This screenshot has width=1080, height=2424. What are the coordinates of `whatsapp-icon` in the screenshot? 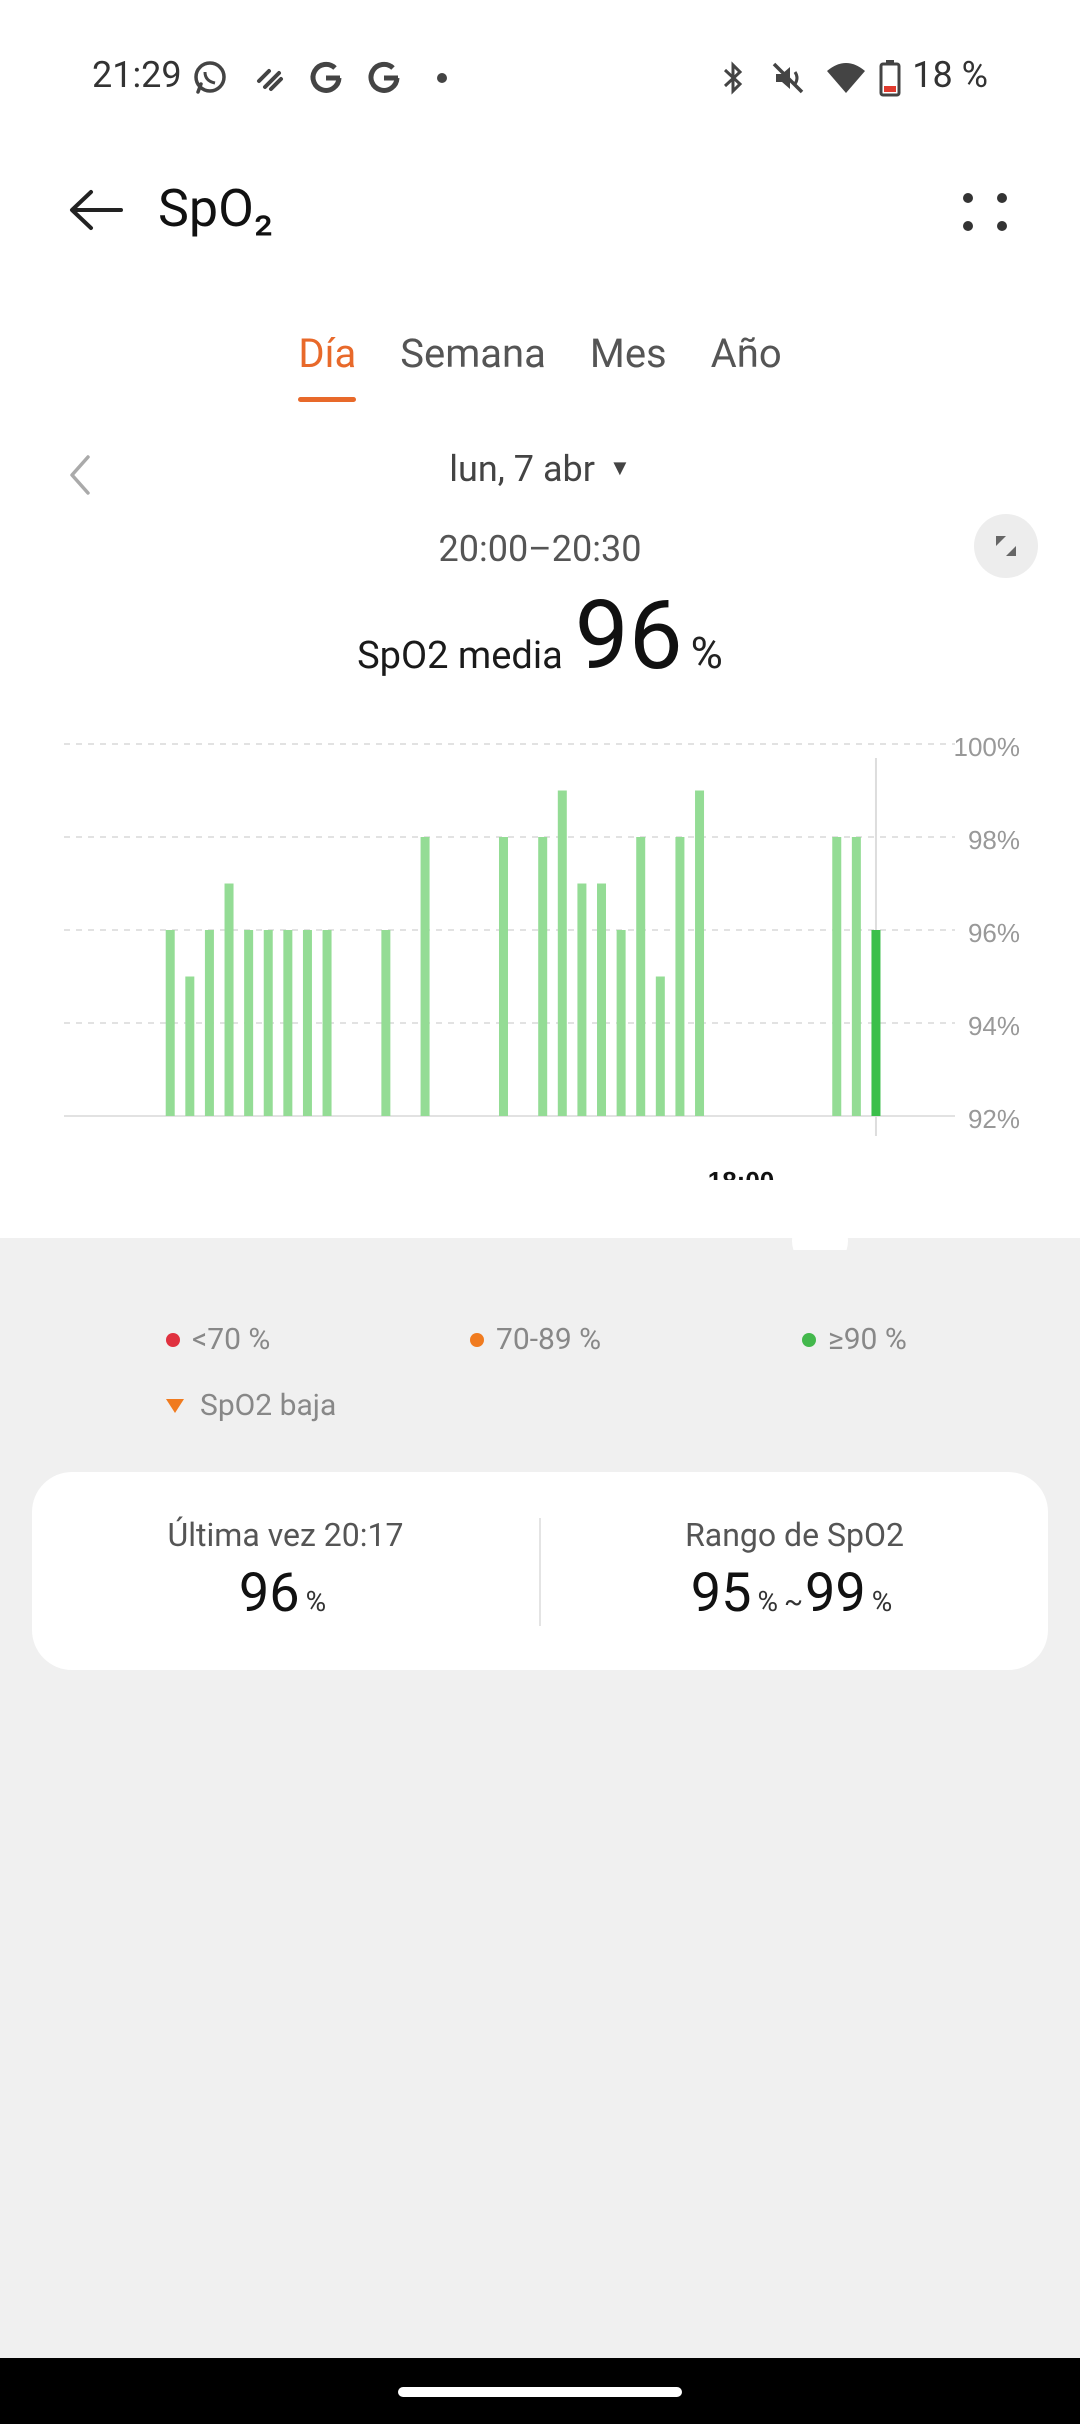 It's located at (210, 78).